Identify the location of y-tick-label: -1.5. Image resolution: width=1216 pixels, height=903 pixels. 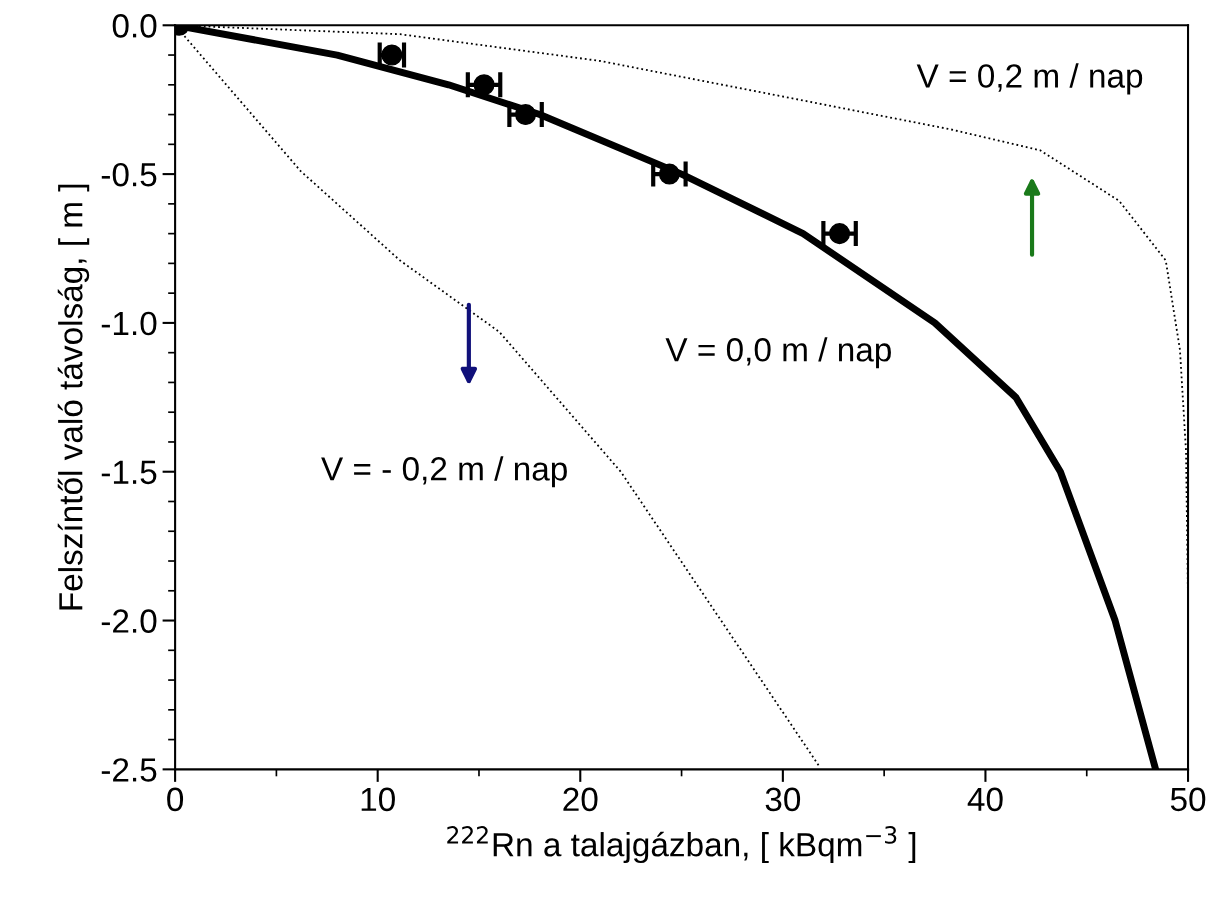
(129, 472).